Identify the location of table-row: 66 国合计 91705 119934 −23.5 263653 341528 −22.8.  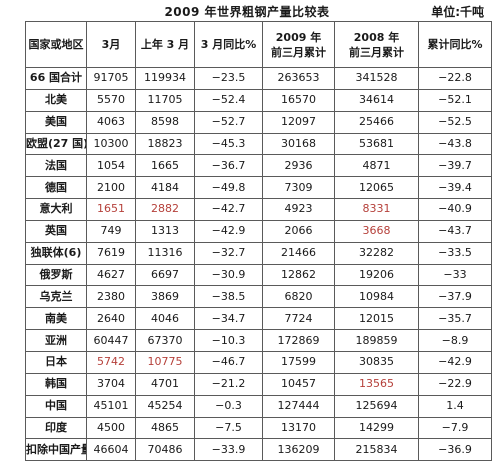
(258, 78).